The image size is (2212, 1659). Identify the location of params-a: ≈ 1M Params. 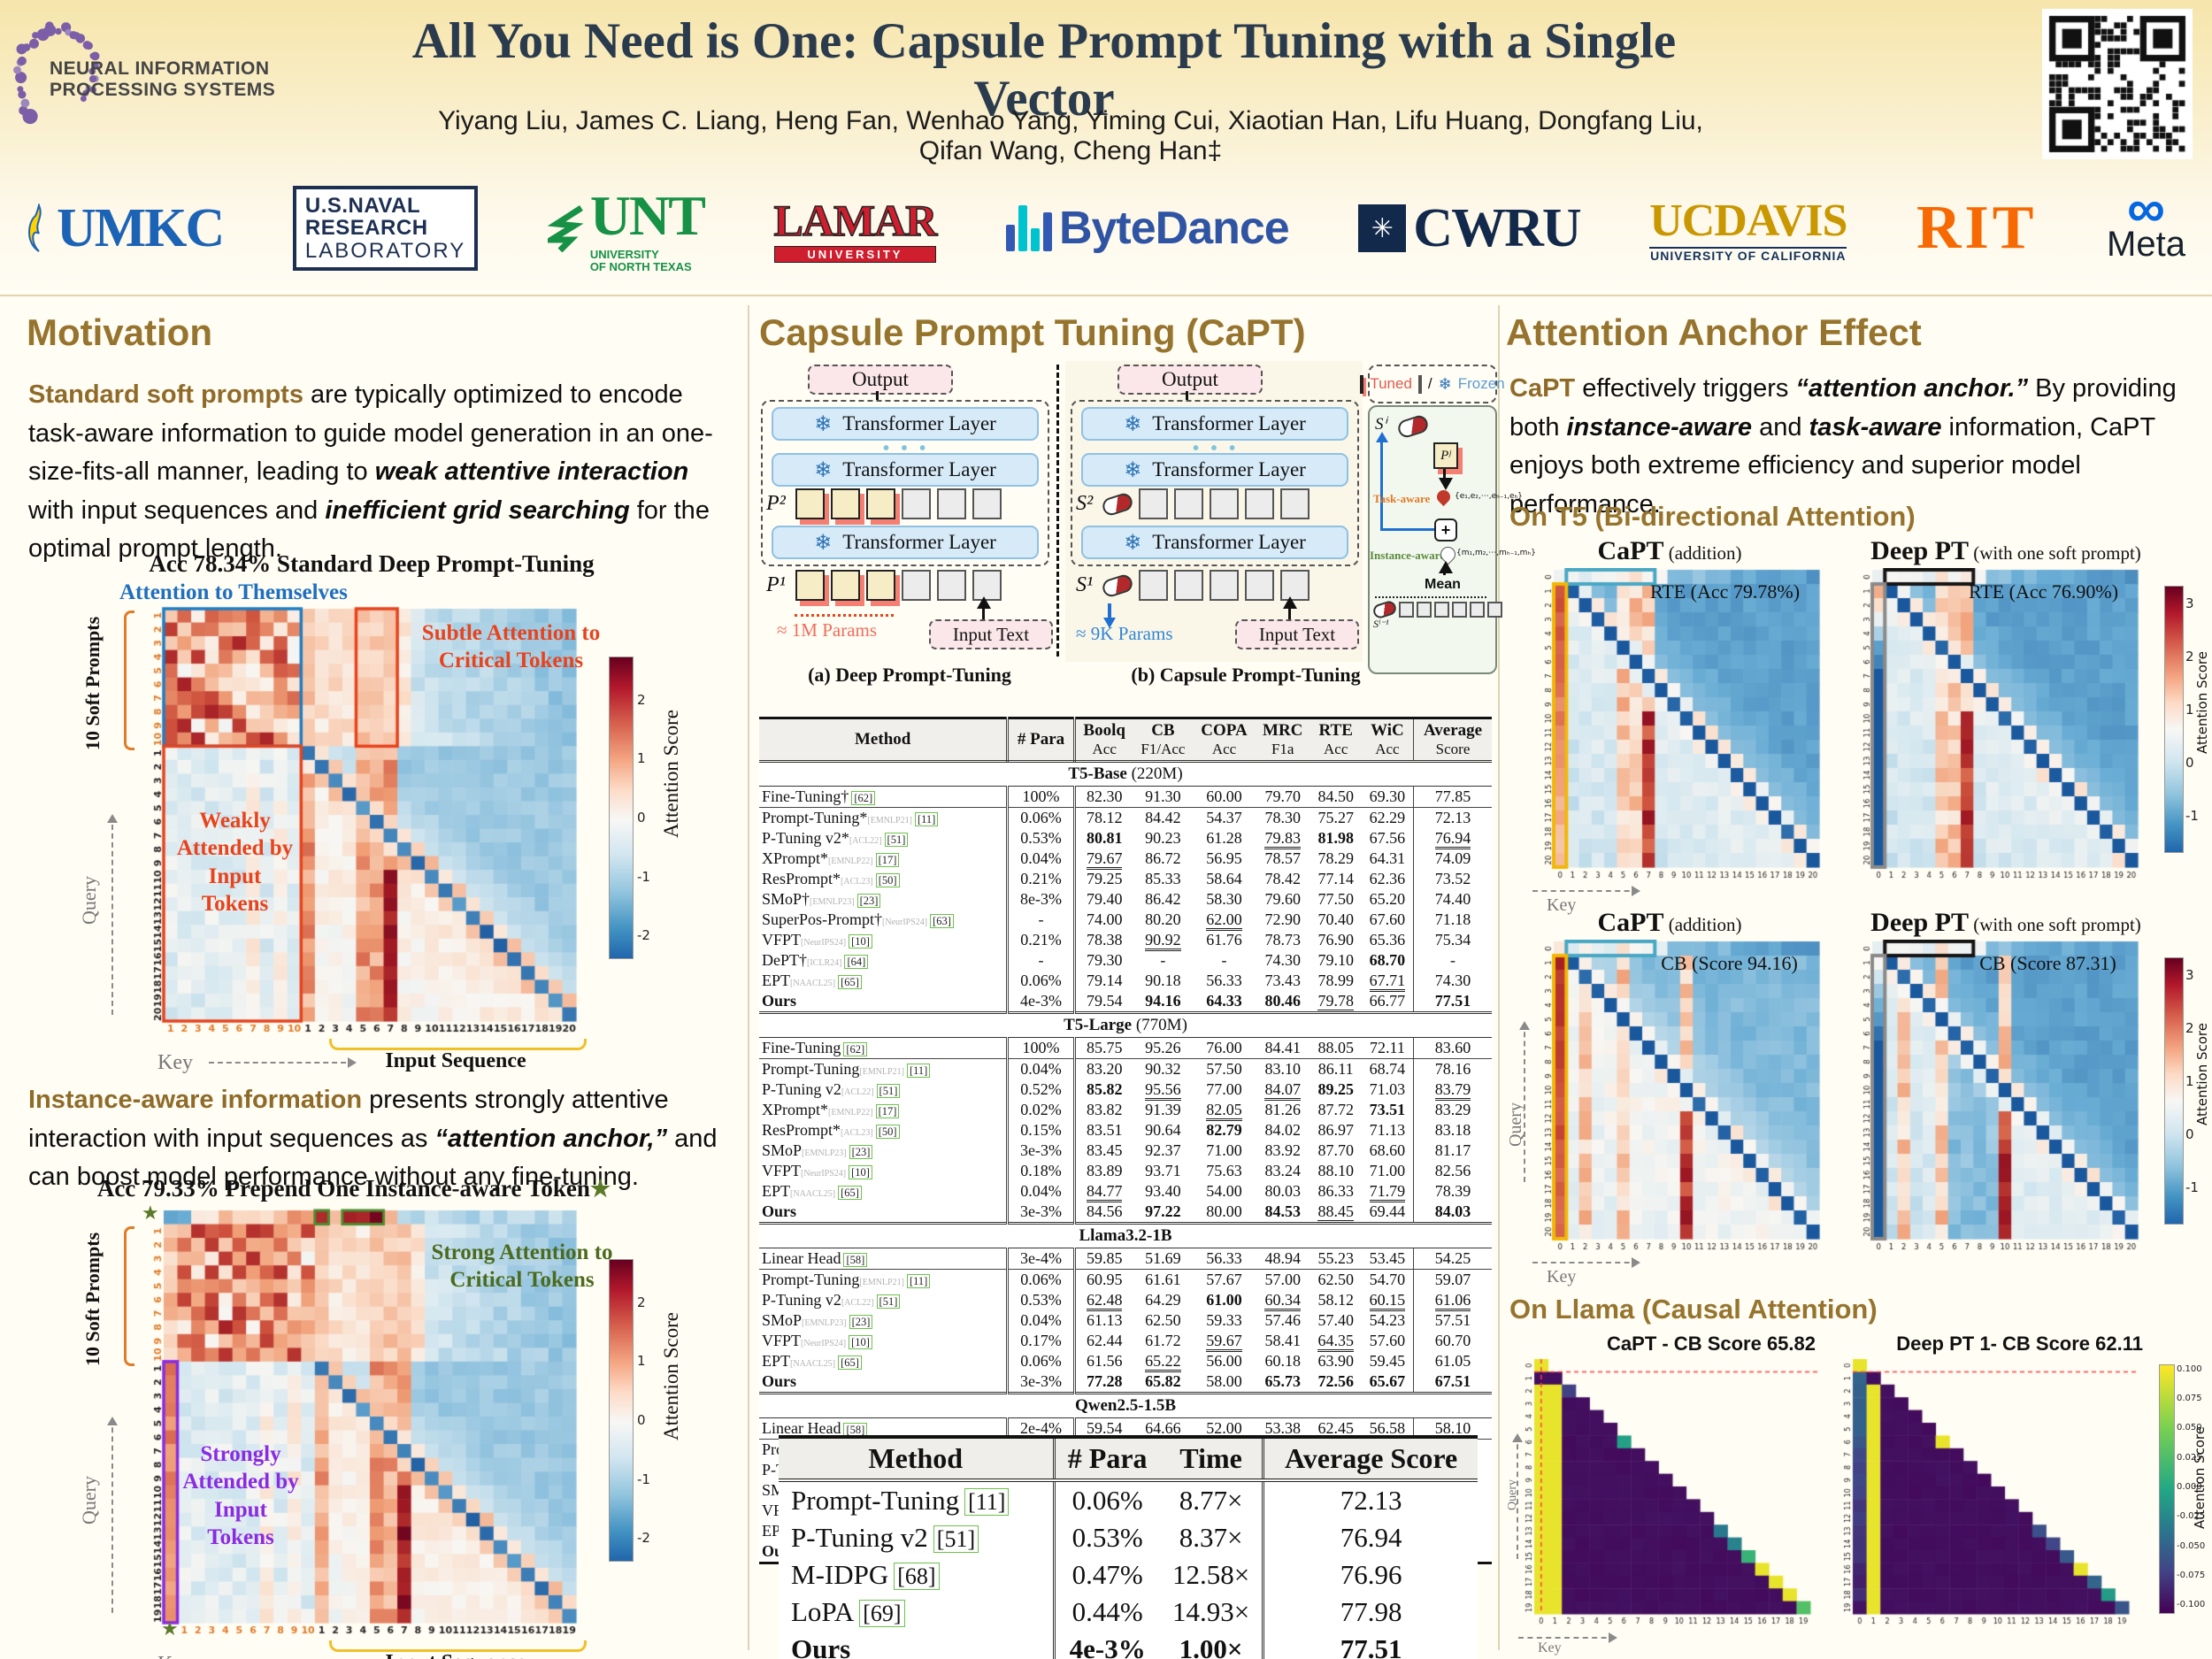
(827, 630).